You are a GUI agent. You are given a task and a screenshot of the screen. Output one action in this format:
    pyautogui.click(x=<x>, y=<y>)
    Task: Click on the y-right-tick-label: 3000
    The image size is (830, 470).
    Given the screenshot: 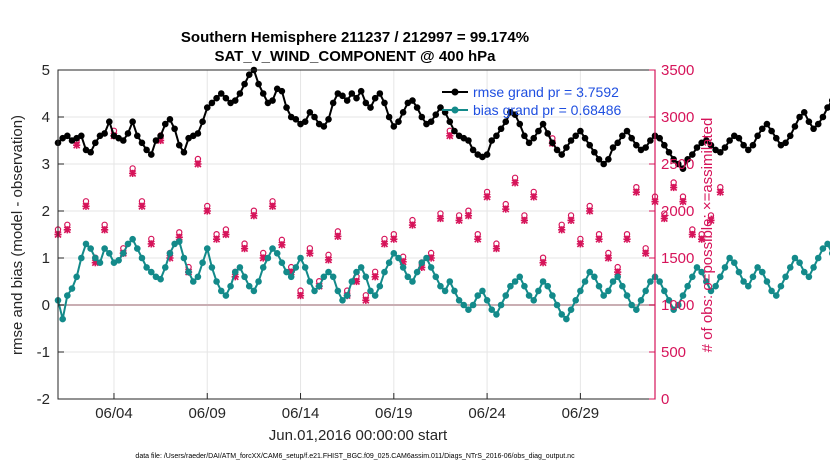 What is the action you would take?
    pyautogui.click(x=677, y=117)
    